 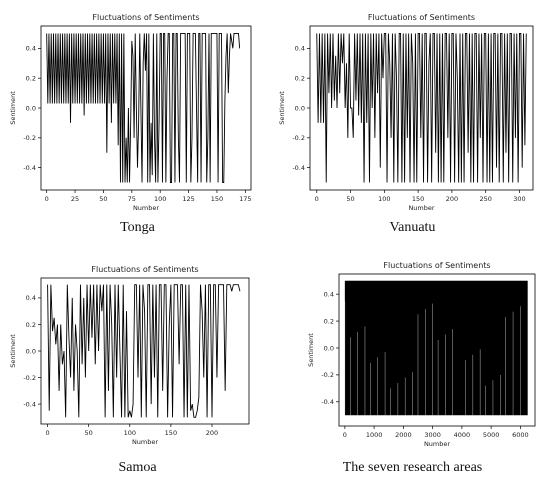 What do you see at coordinates (412, 467) in the screenshot?
I see `caption-seven-areas: The seven research areas` at bounding box center [412, 467].